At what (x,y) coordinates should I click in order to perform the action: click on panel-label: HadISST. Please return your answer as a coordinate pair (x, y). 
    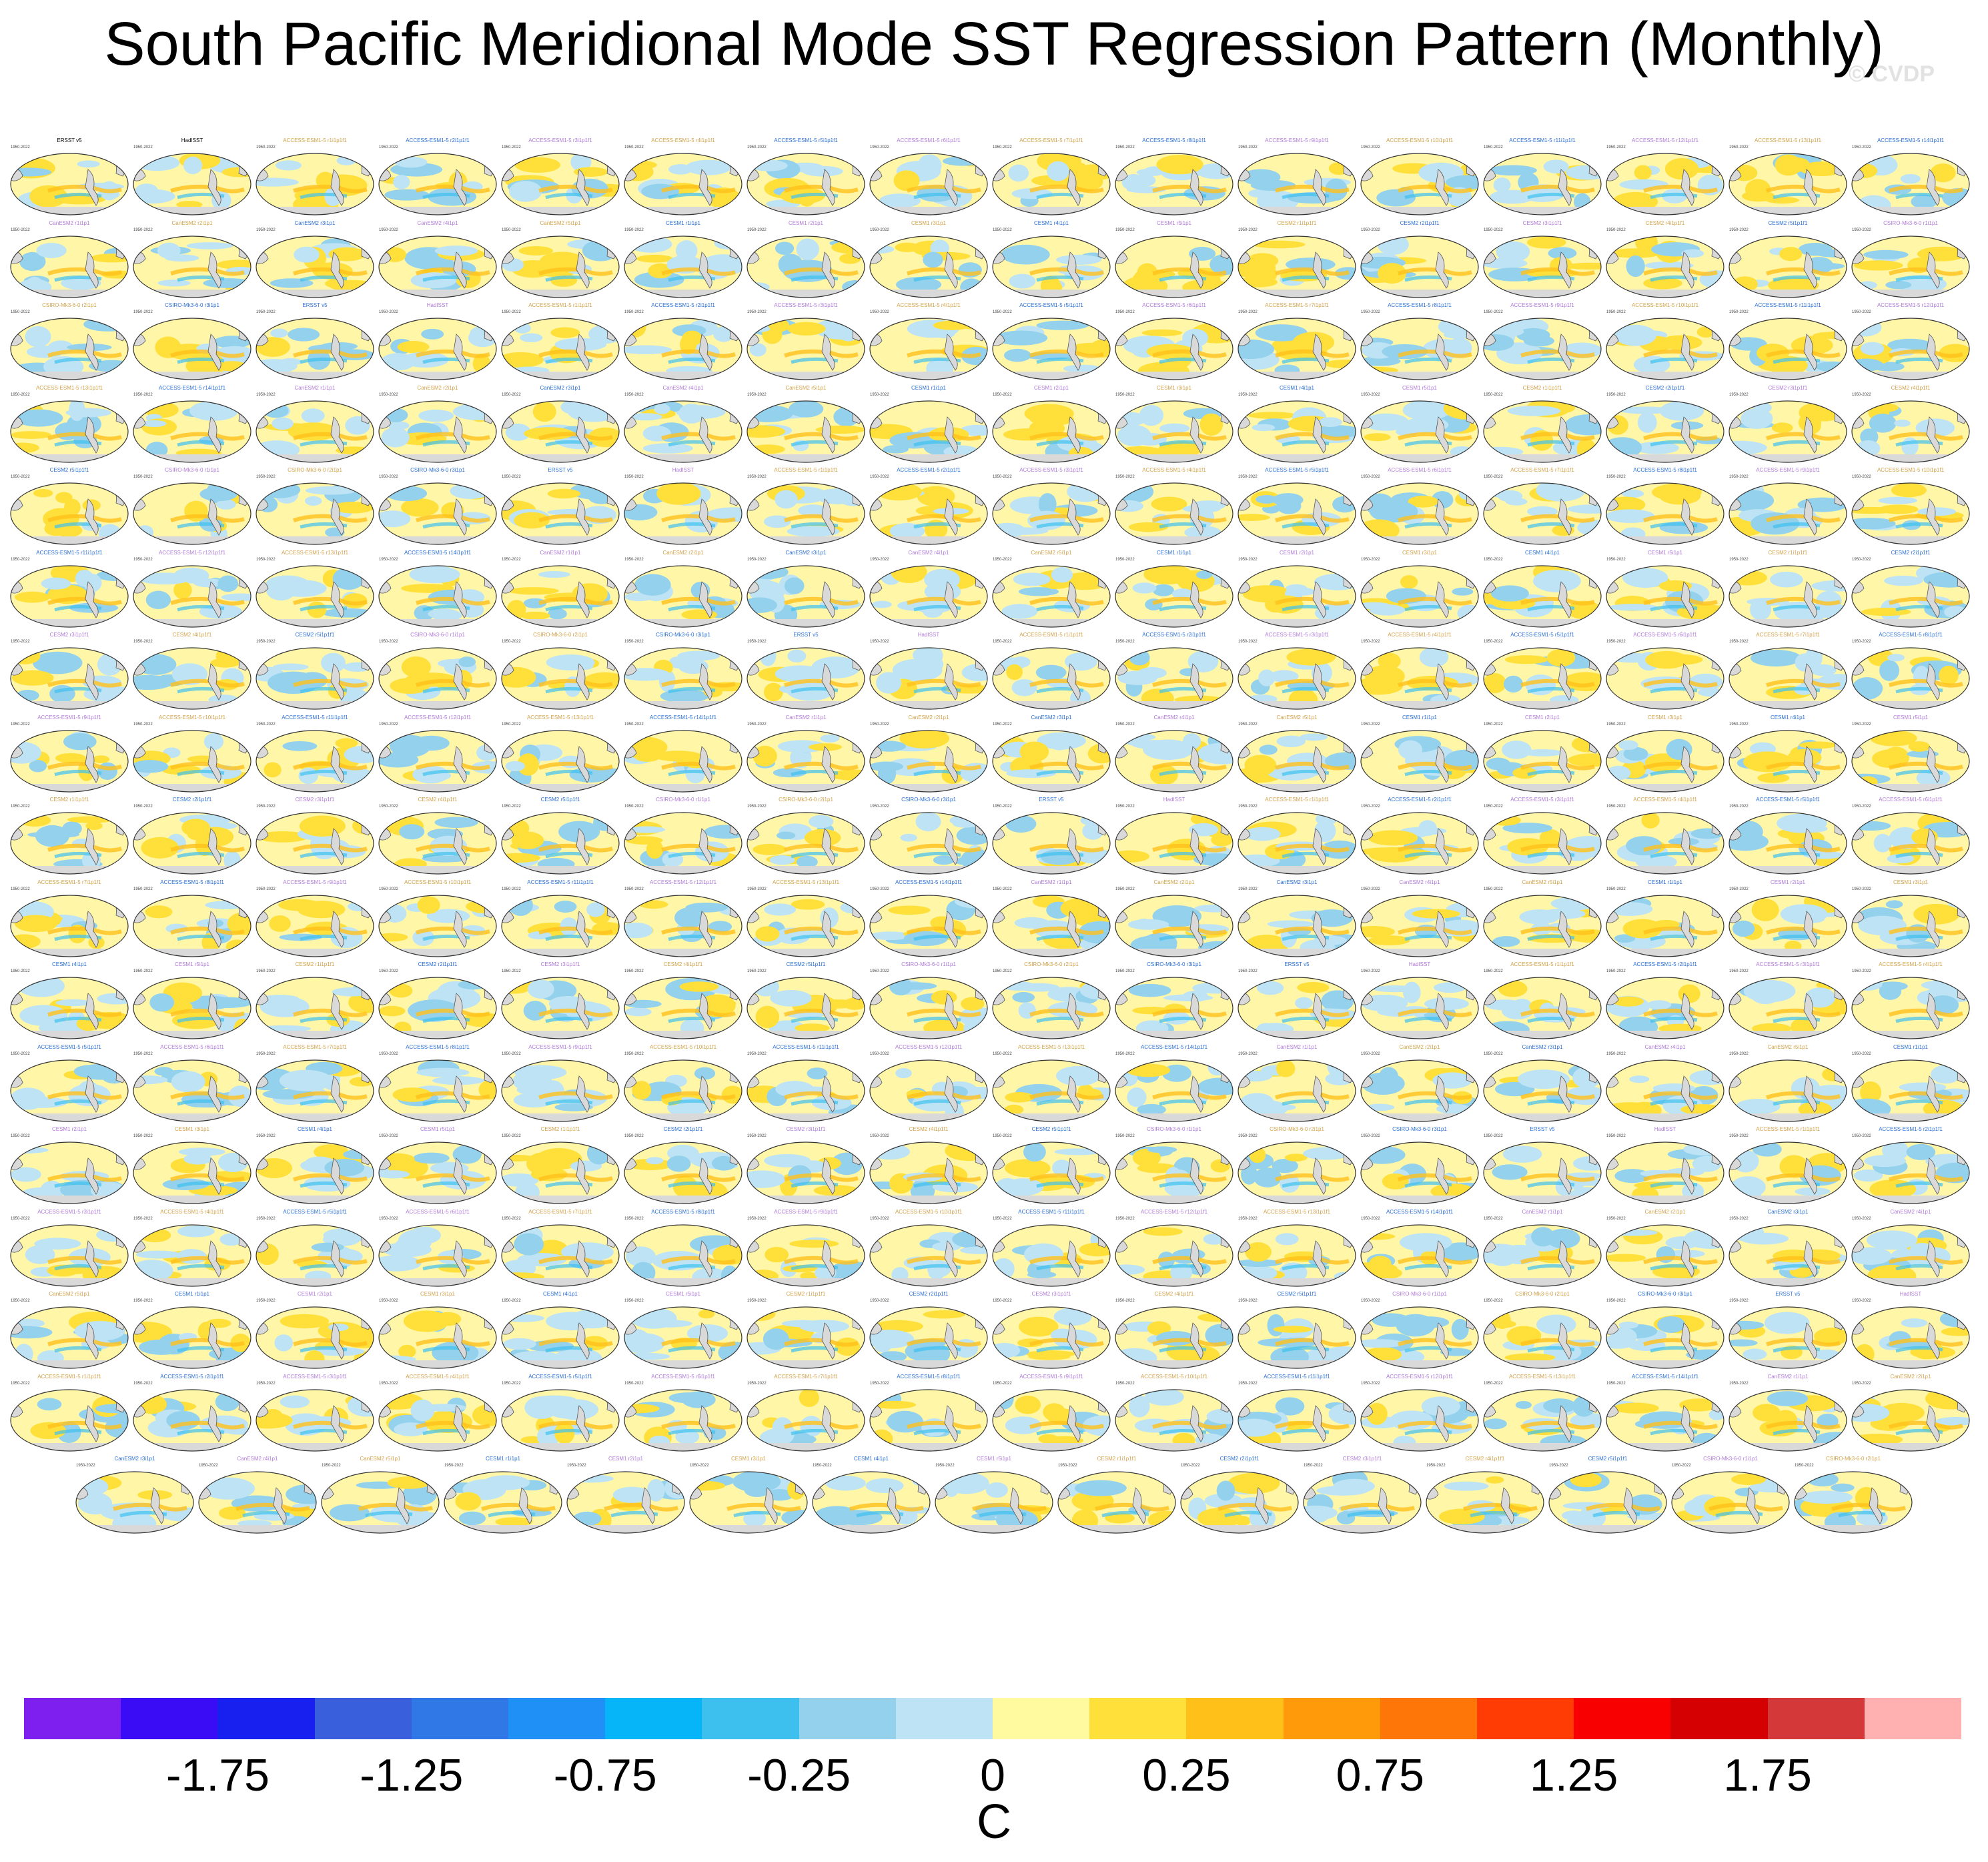
    Looking at the image, I should click on (1910, 1294).